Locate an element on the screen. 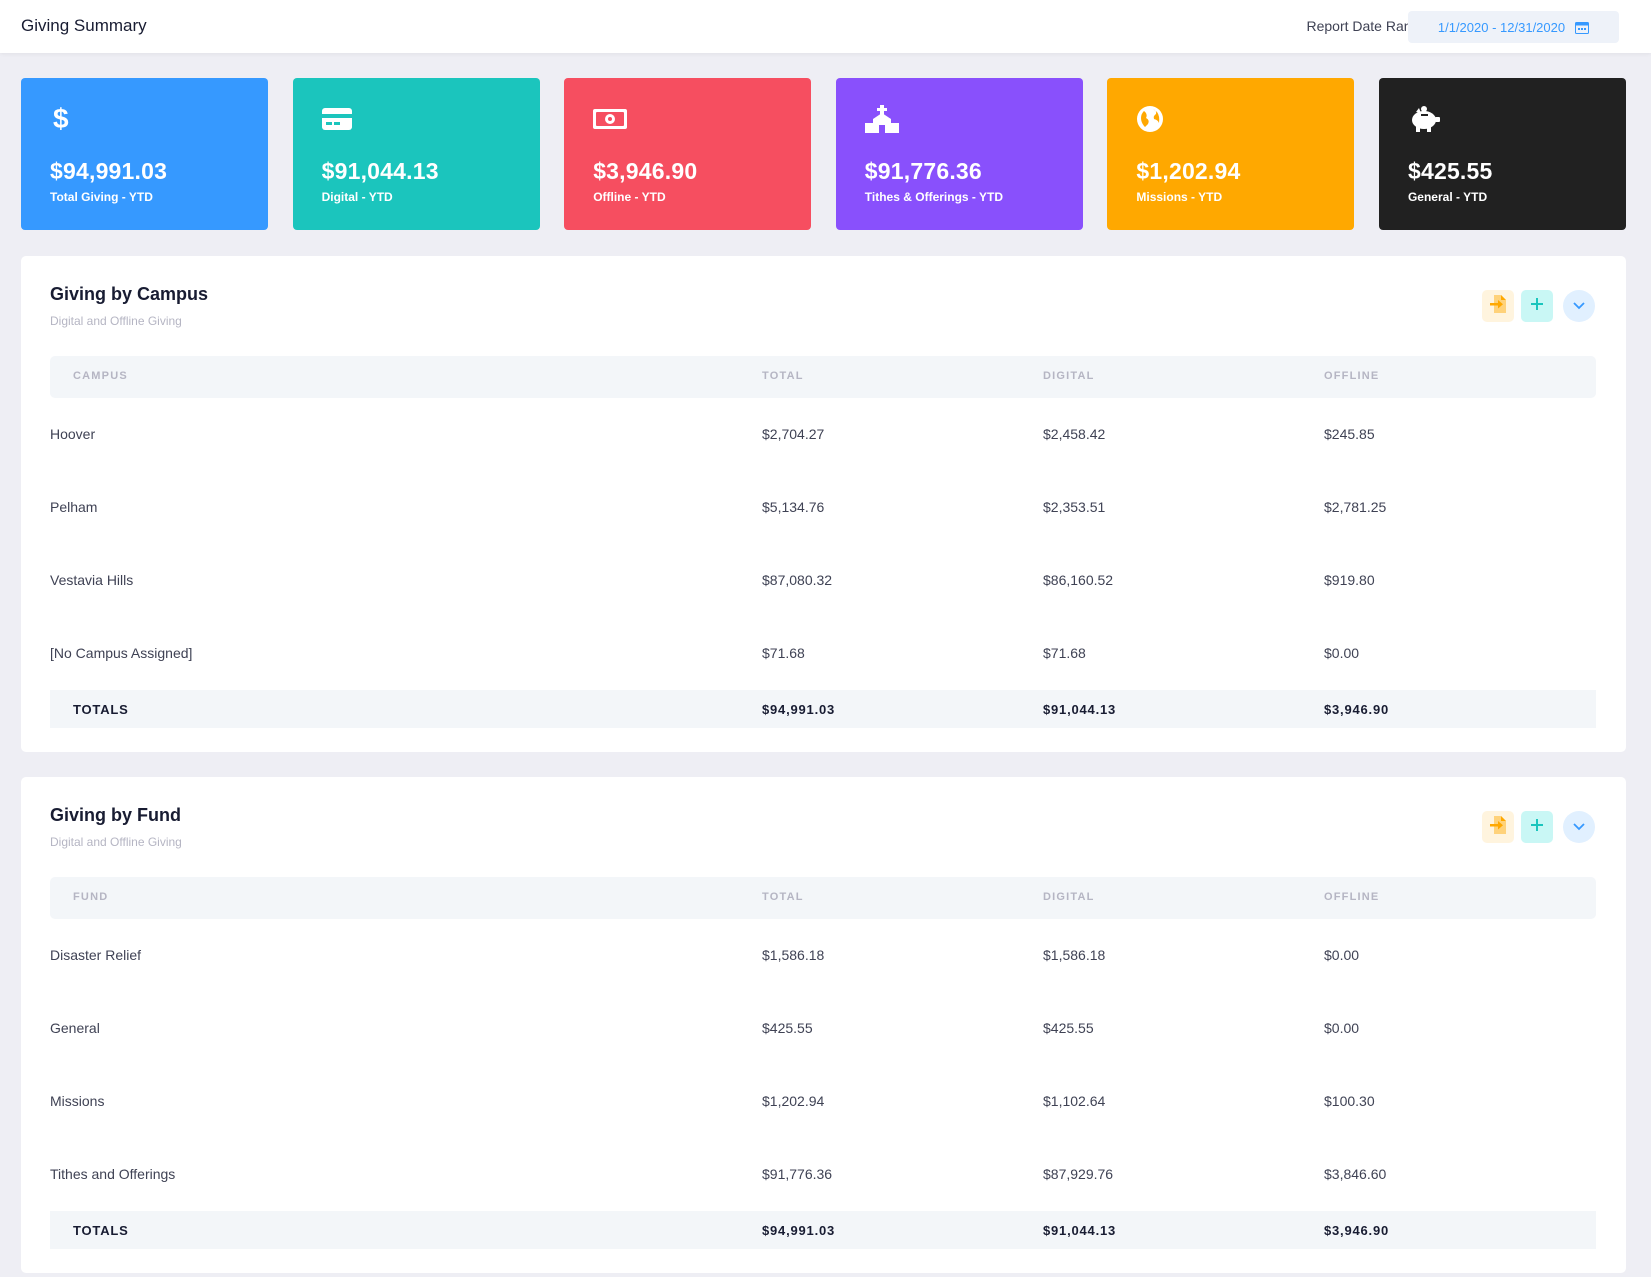 Image resolution: width=1651 pixels, height=1277 pixels. stat-tithes: $91,776.36 Tithes & Offerings - YTD is located at coordinates (959, 154).